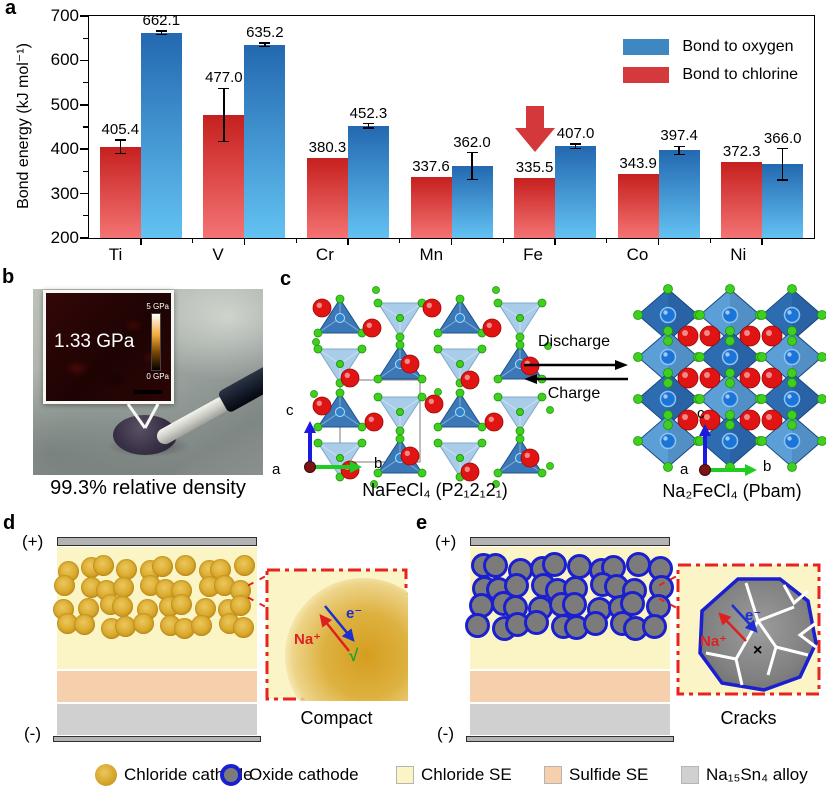 The width and height of the screenshot is (826, 793). What do you see at coordinates (679, 194) in the screenshot?
I see `bar-oxygen-Co` at bounding box center [679, 194].